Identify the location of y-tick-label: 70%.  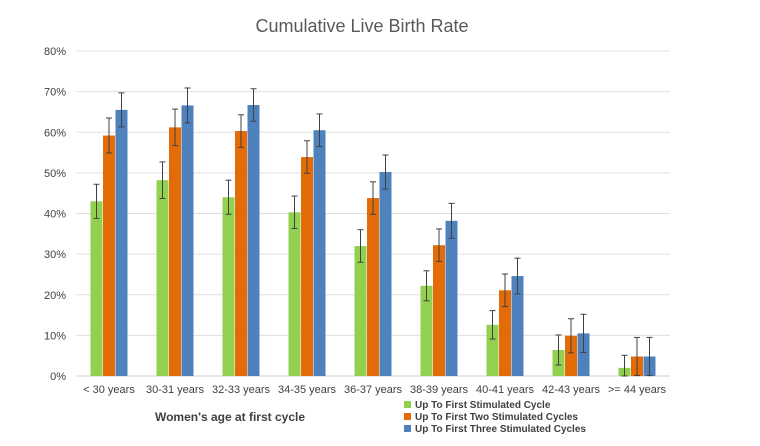
(55, 93).